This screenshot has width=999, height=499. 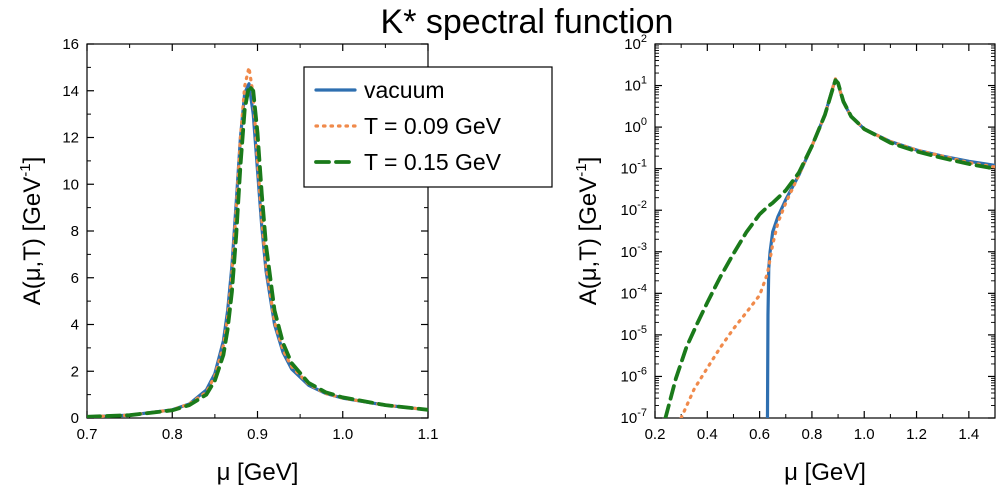 What do you see at coordinates (642, 288) in the screenshot?
I see `y-tick-exponent: -4` at bounding box center [642, 288].